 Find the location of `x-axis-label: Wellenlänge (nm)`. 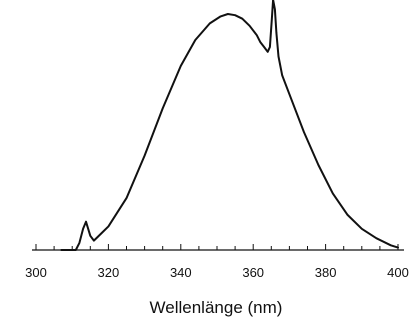

x-axis-label: Wellenlänge (nm) is located at coordinates (216, 307).